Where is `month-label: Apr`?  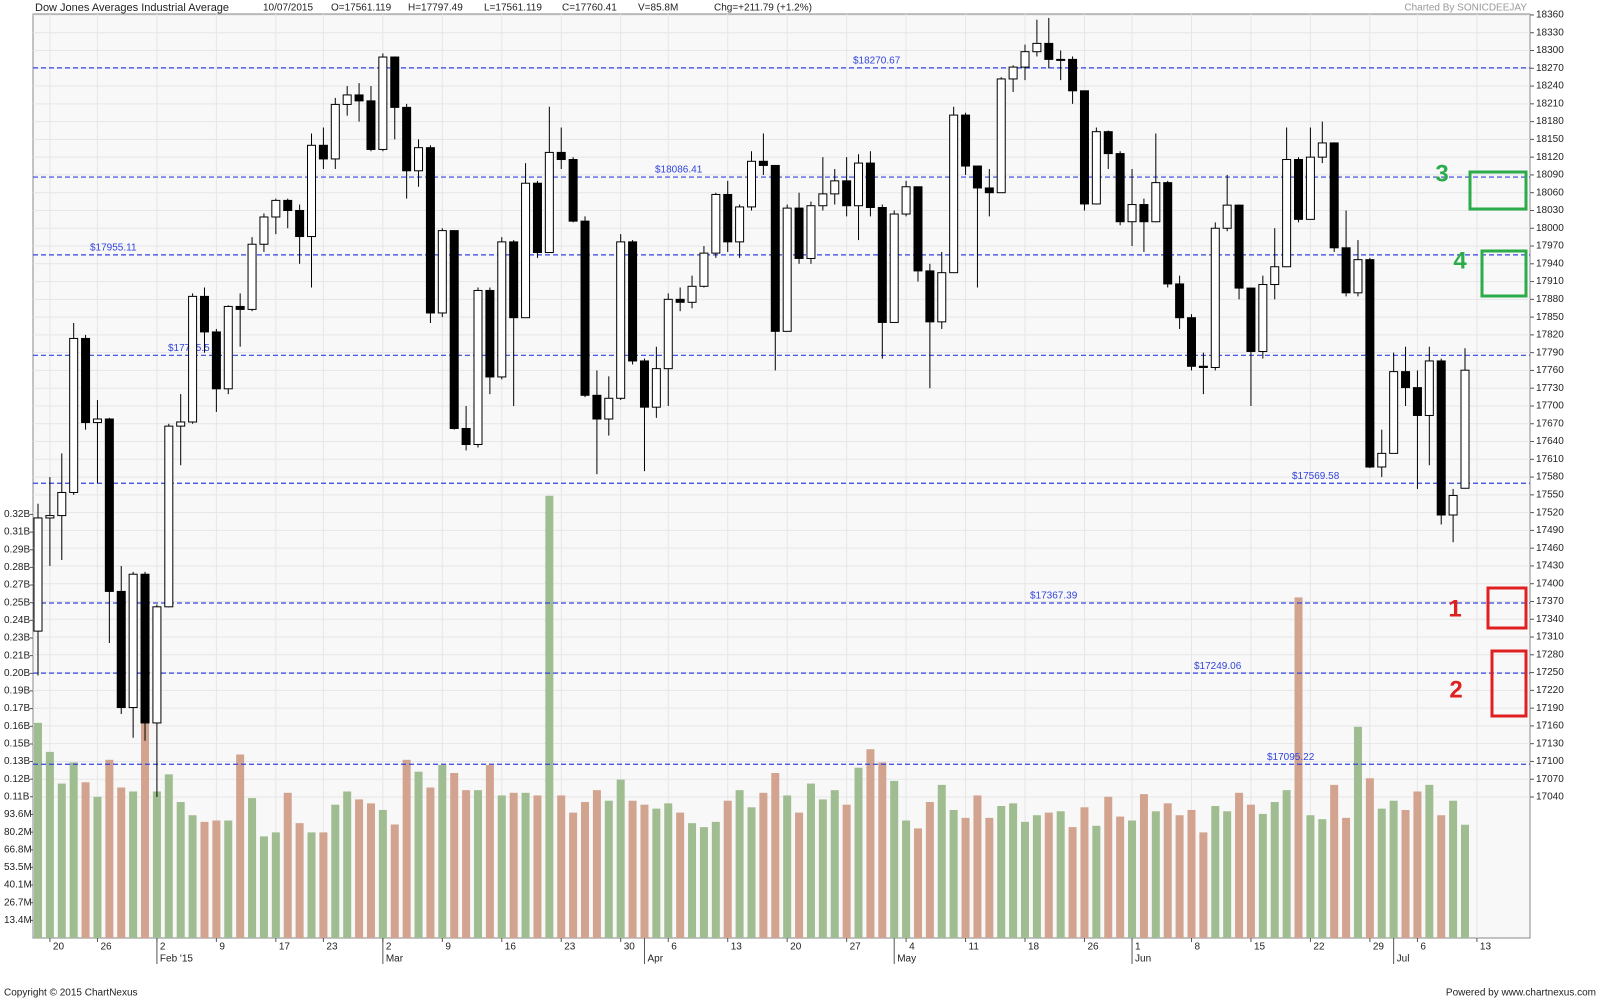
month-label: Apr is located at coordinates (655, 959).